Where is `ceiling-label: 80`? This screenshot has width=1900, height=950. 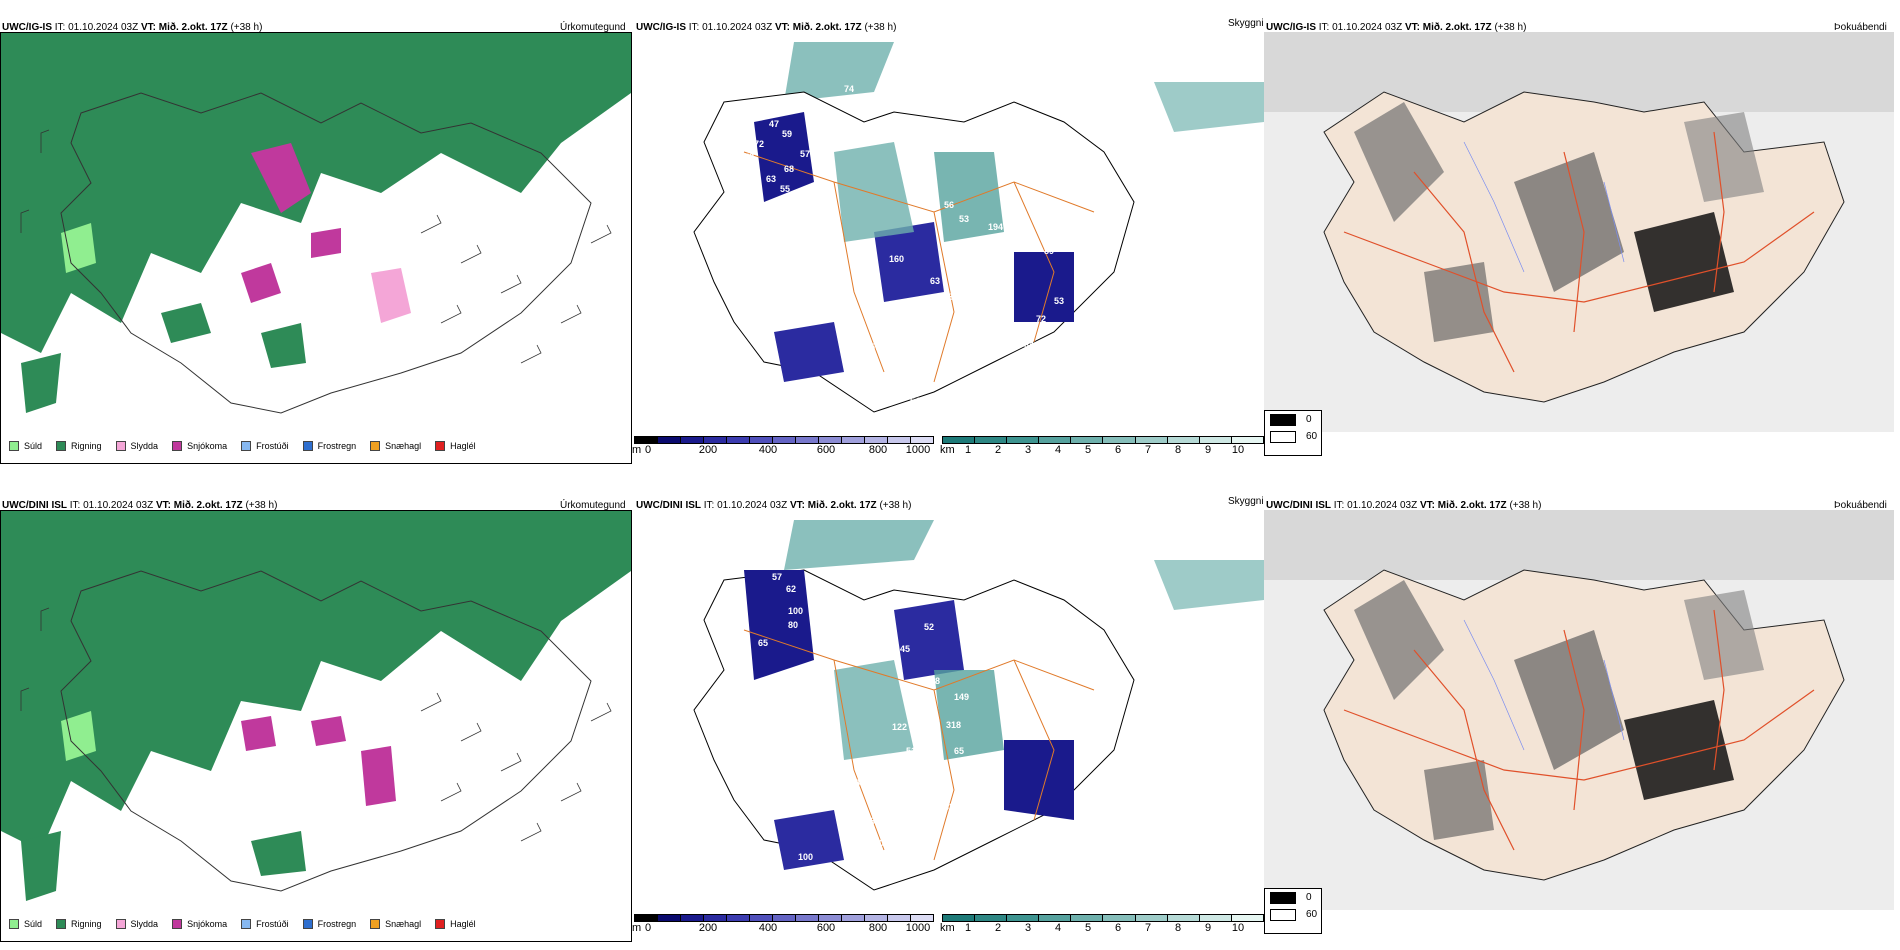 ceiling-label: 80 is located at coordinates (793, 625).